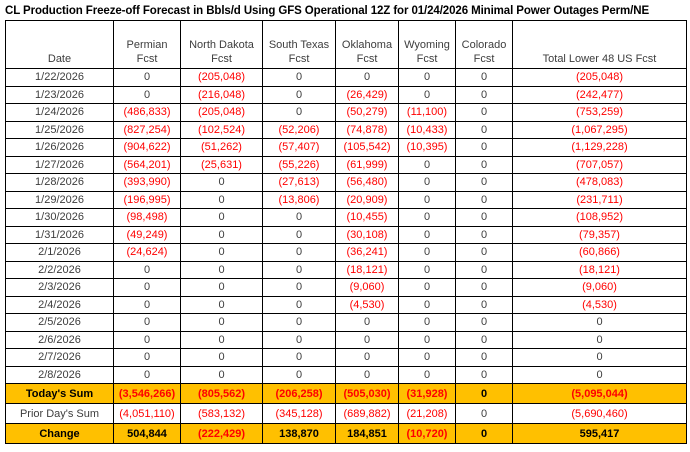 The height and width of the screenshot is (452, 690). I want to click on value-cell: (242,477), so click(599, 94).